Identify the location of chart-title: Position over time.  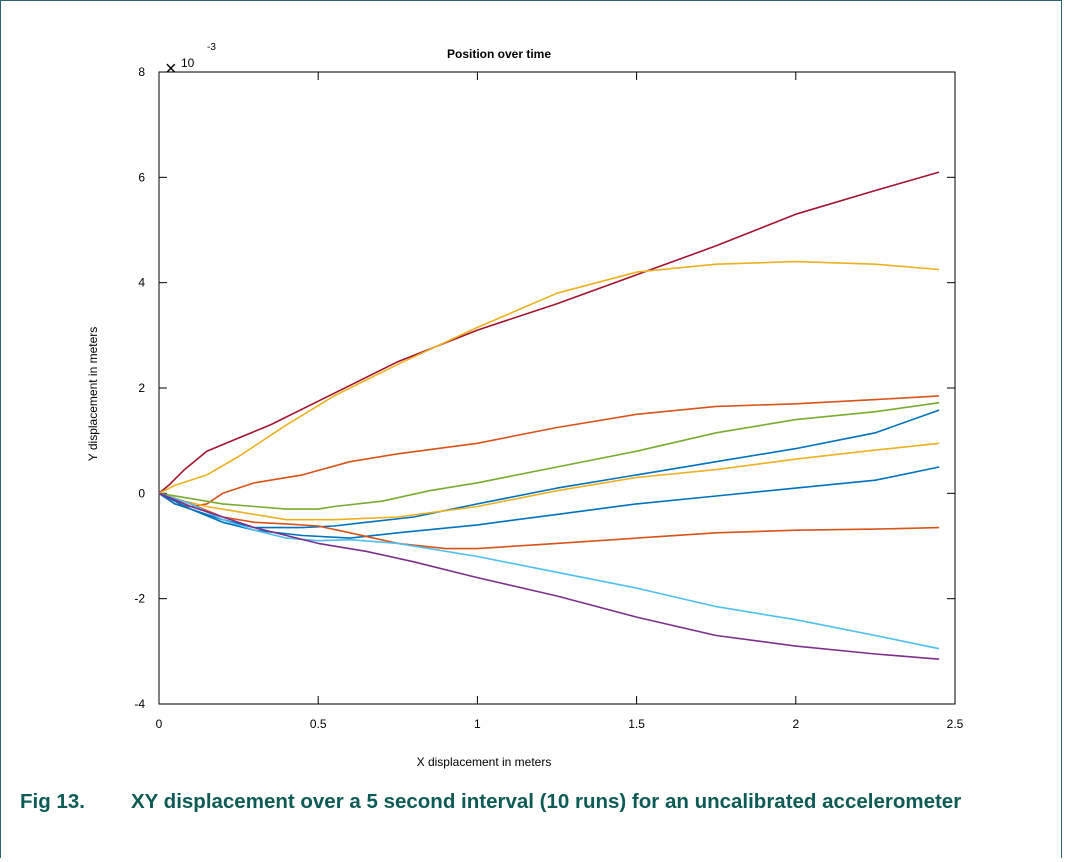
(499, 54).